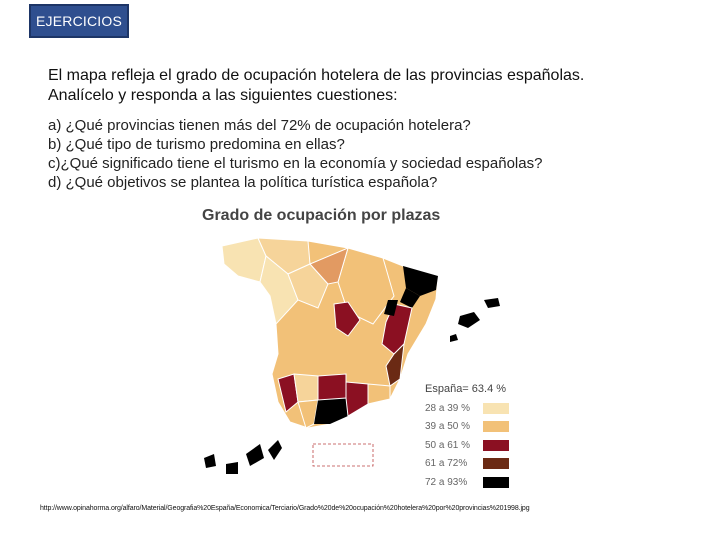 The image size is (720, 540). What do you see at coordinates (475, 445) in the screenshot?
I see `legend-row: 50 a 61 %` at bounding box center [475, 445].